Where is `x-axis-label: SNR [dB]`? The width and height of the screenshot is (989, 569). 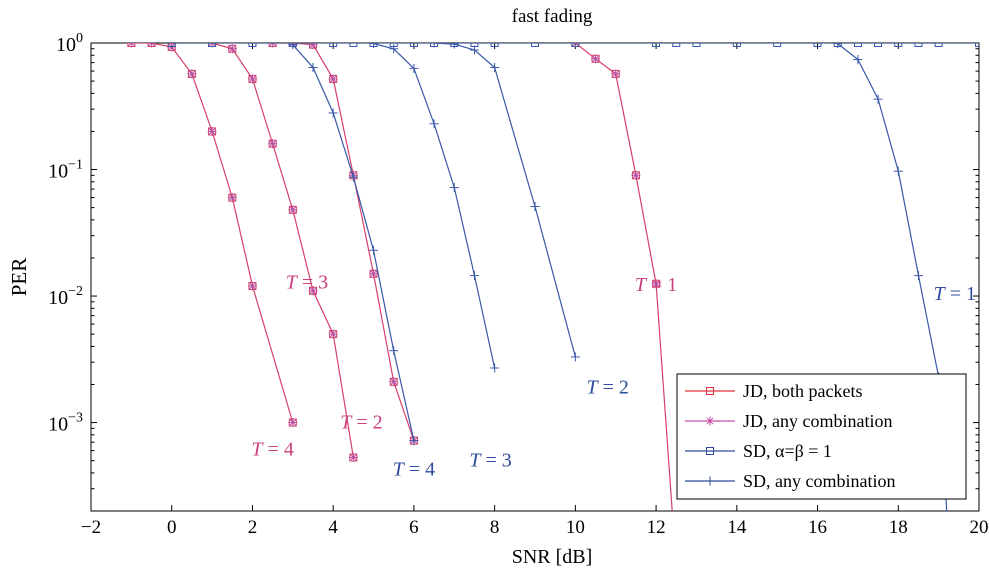
x-axis-label: SNR [dB] is located at coordinates (552, 557).